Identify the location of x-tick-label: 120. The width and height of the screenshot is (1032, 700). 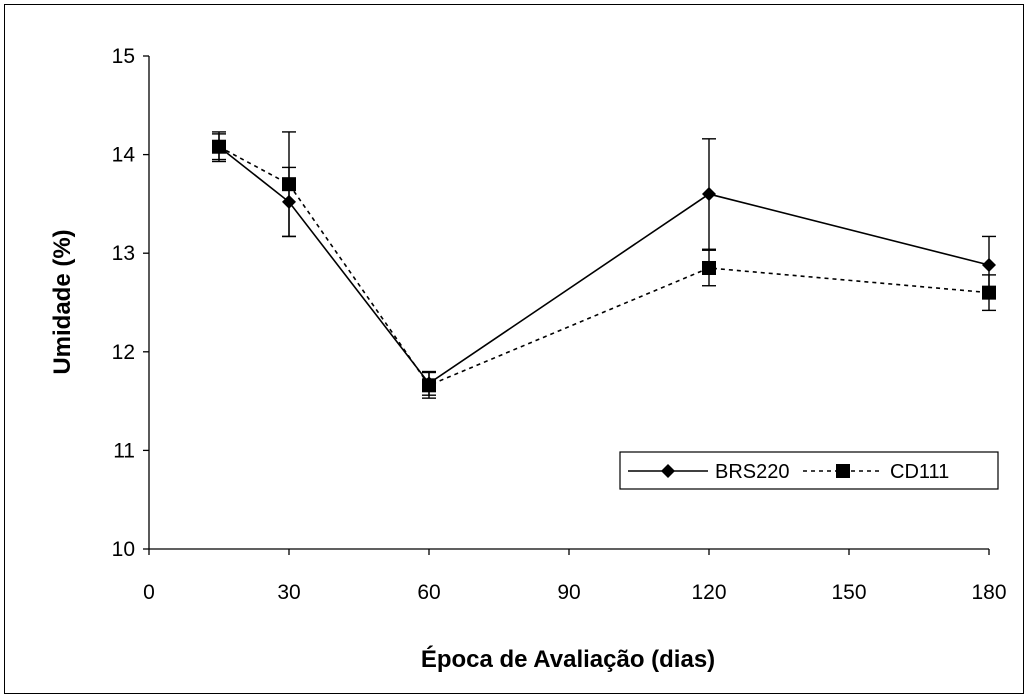
(708, 592).